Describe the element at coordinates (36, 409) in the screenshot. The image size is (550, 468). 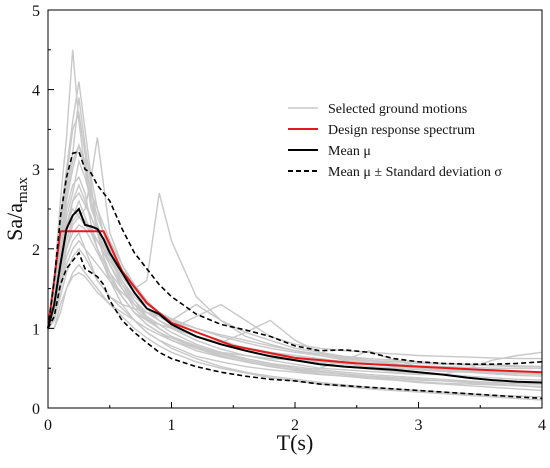
I see `y-tick-label: 0` at that location.